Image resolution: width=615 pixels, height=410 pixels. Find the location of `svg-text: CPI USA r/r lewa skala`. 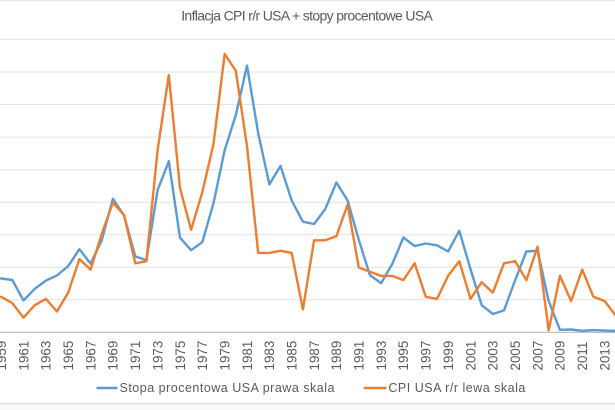

svg-text: CPI USA r/r lewa skala is located at coordinates (456, 388).